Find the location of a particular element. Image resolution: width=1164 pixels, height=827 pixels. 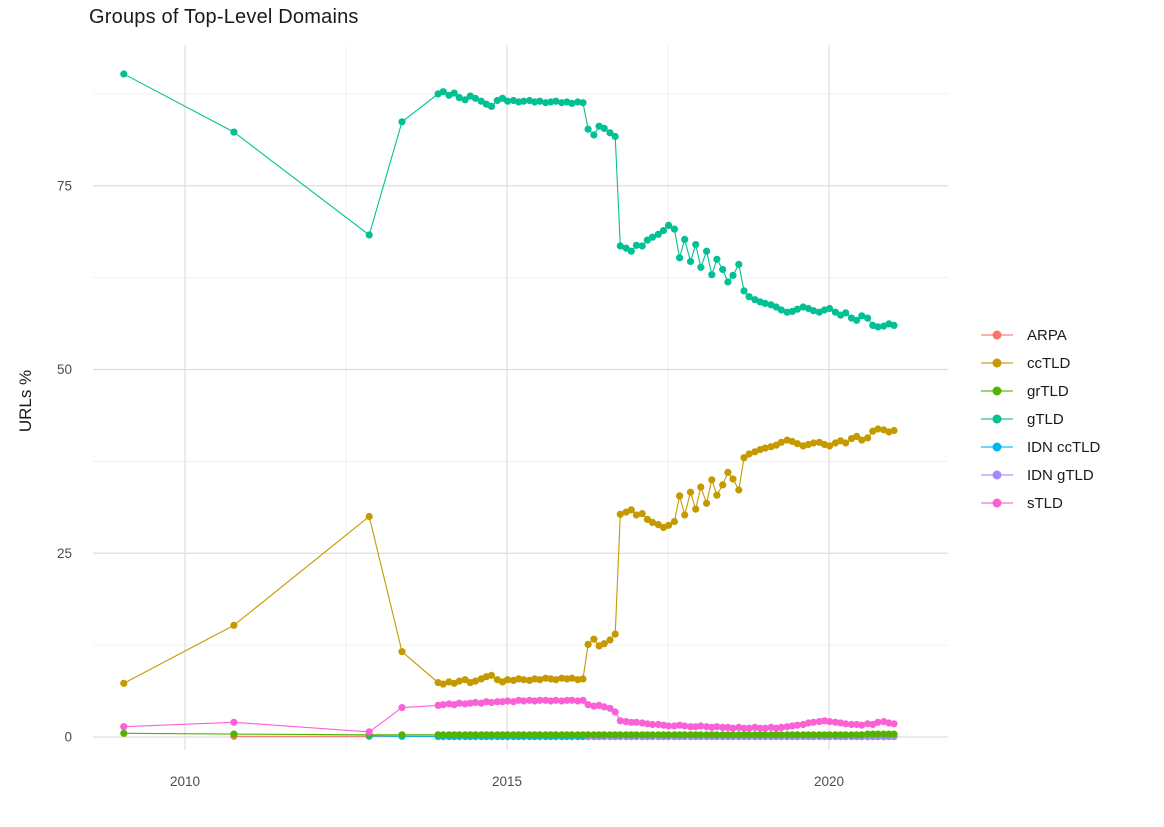

legend-label: ARPA is located at coordinates (1047, 335).